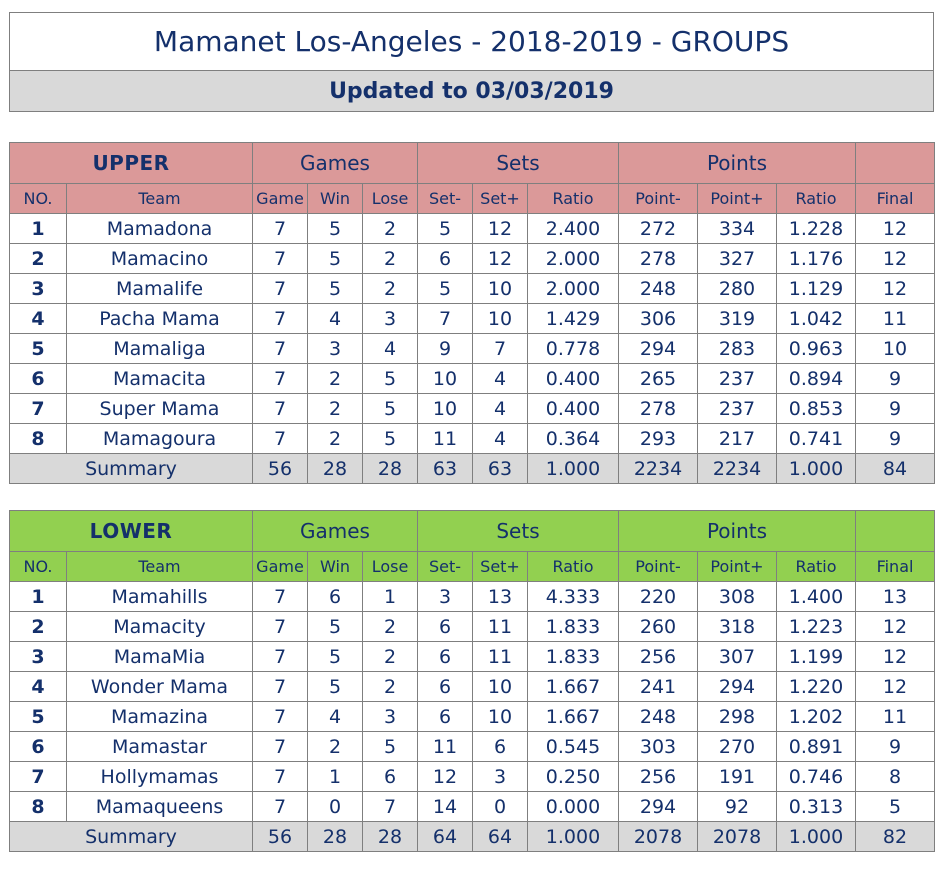 This screenshot has height=874, width=947. Describe the element at coordinates (658, 596) in the screenshot. I see `cell-point-minus: 220` at that location.